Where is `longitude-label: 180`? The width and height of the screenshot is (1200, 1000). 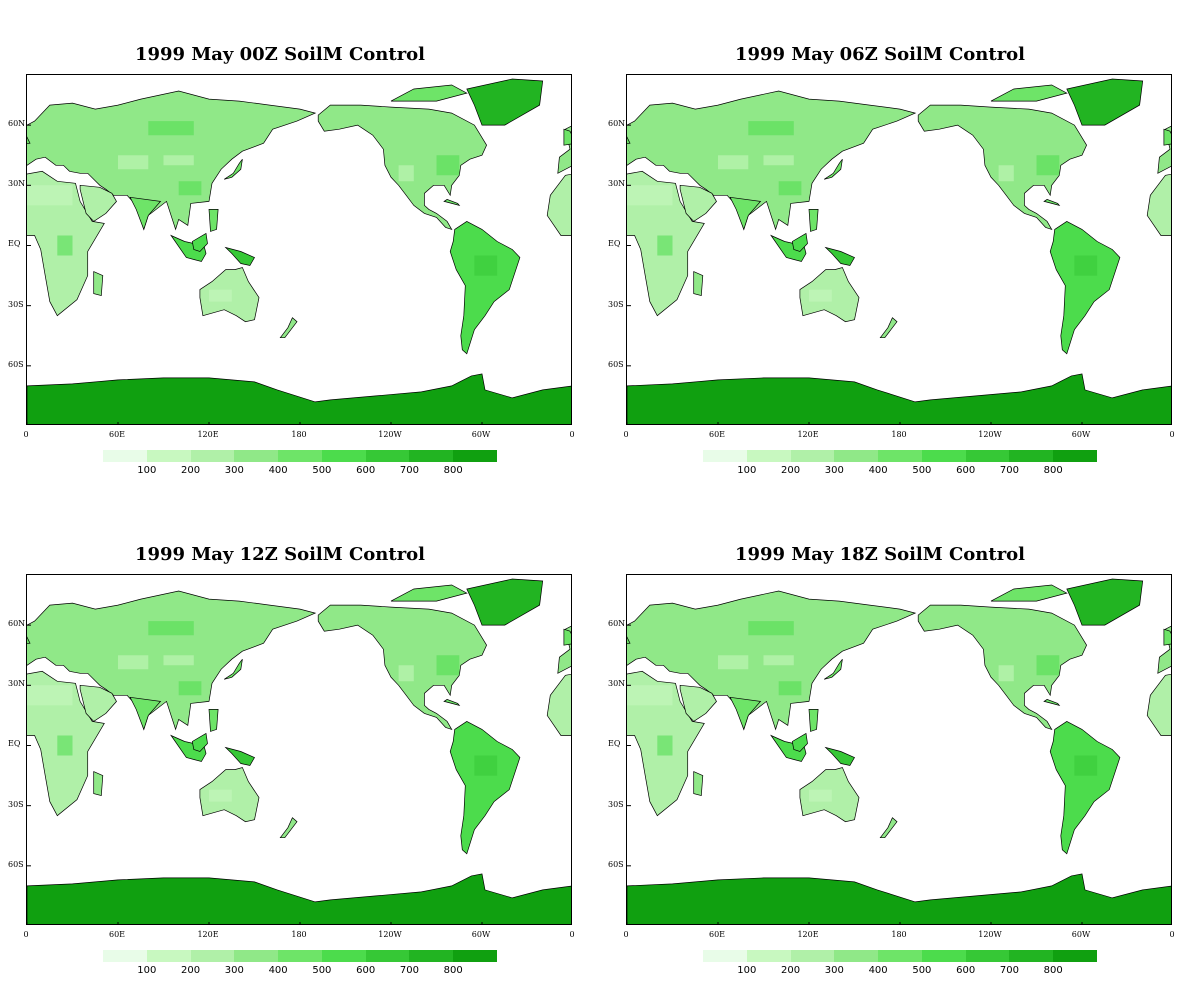 longitude-label: 180 is located at coordinates (299, 934).